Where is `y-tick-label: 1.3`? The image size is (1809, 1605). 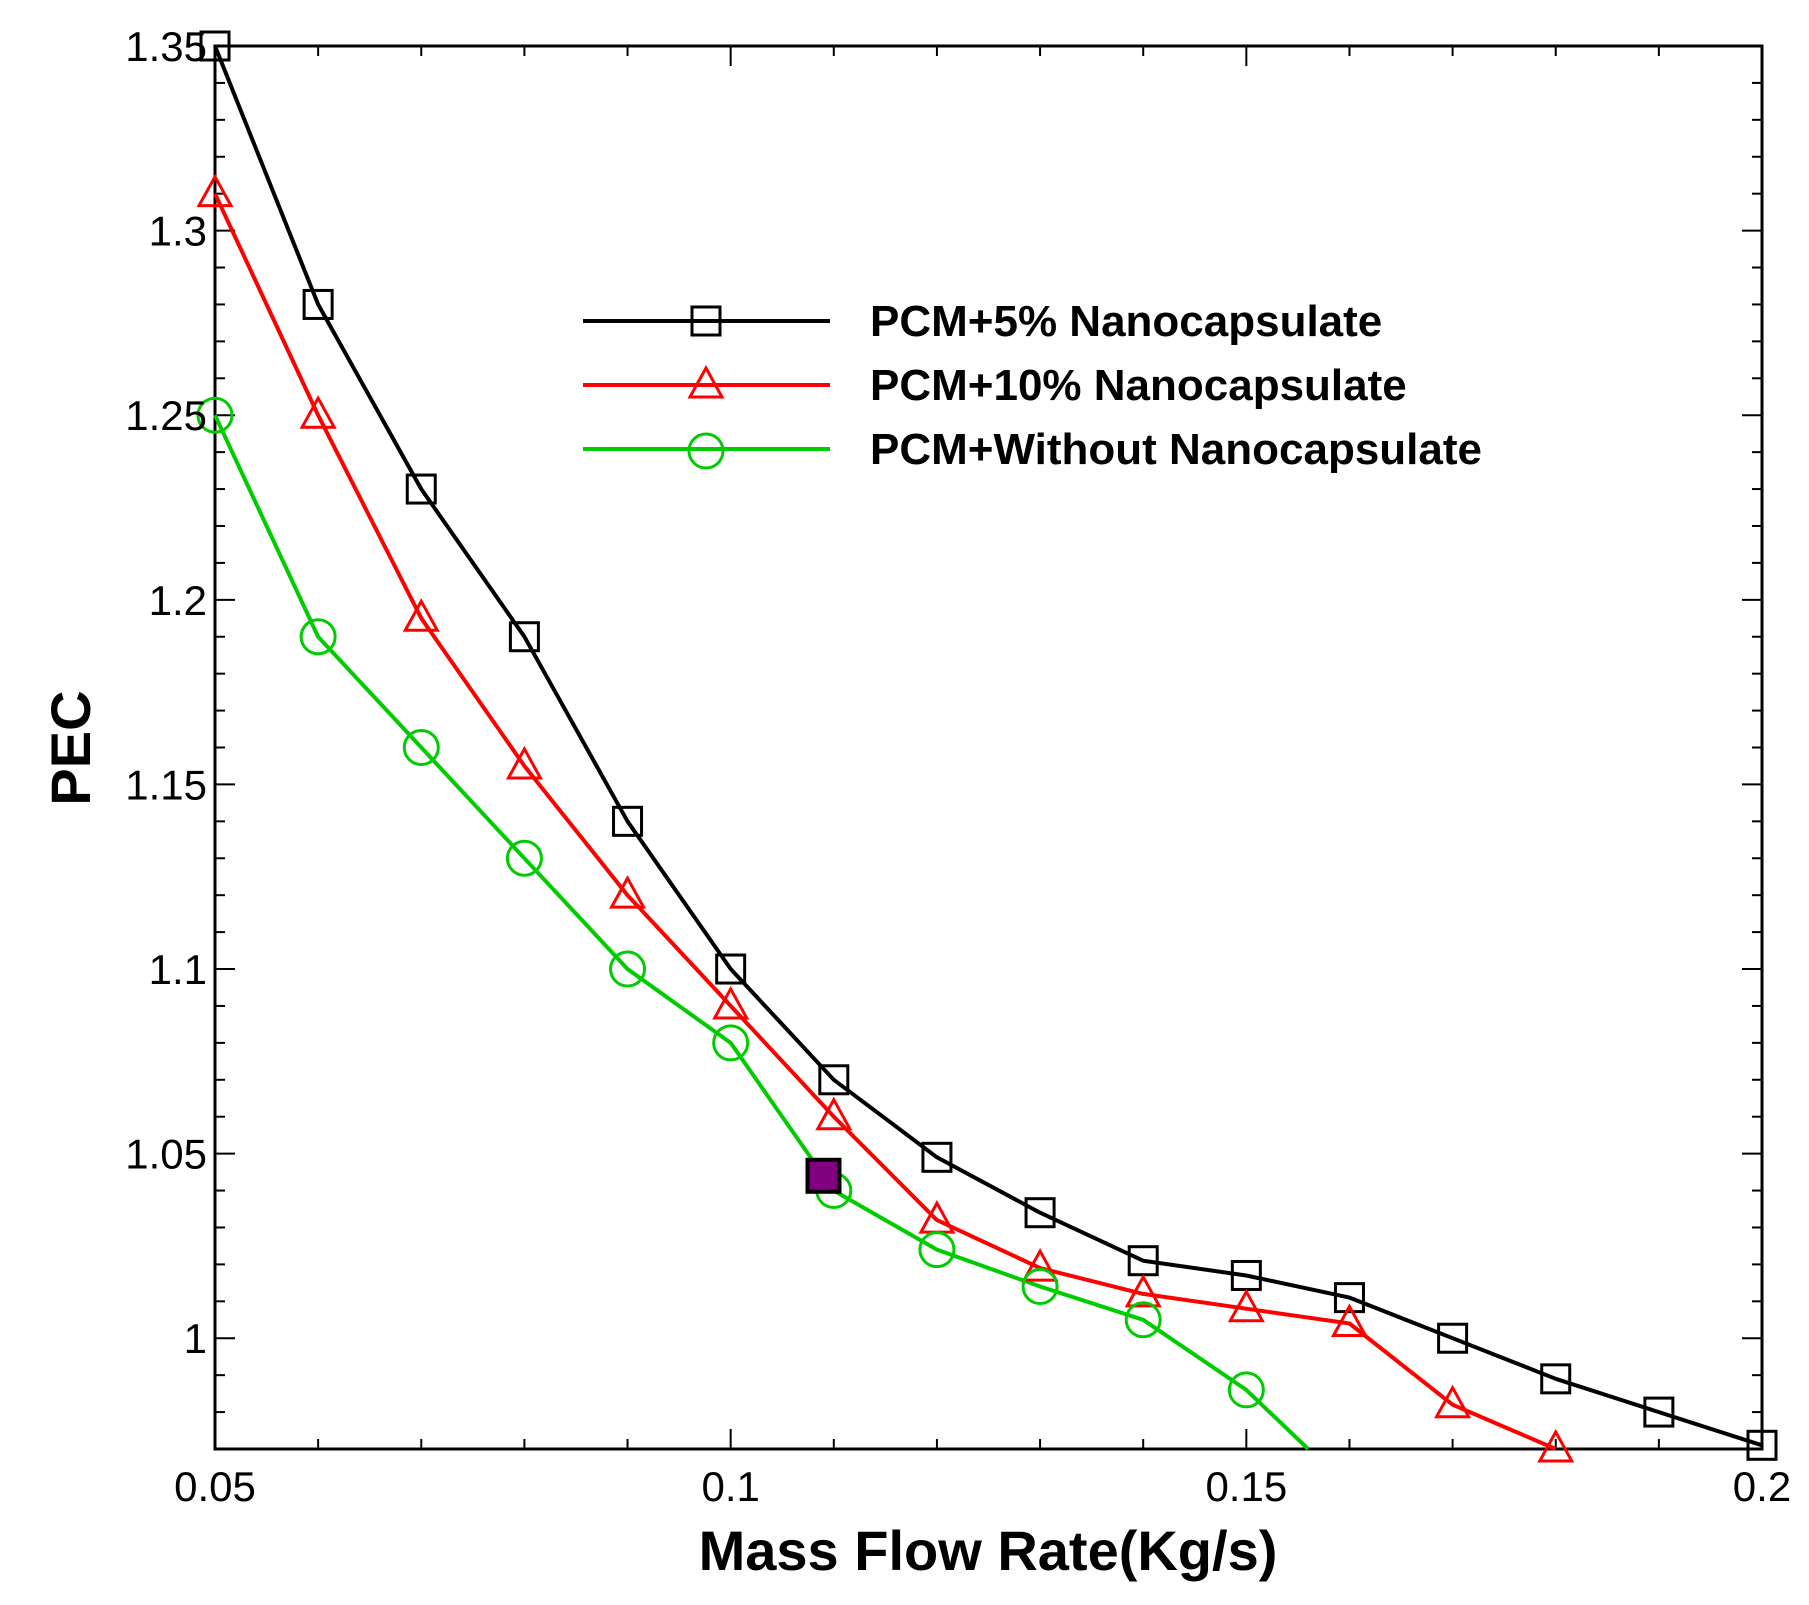 y-tick-label: 1.3 is located at coordinates (178, 231).